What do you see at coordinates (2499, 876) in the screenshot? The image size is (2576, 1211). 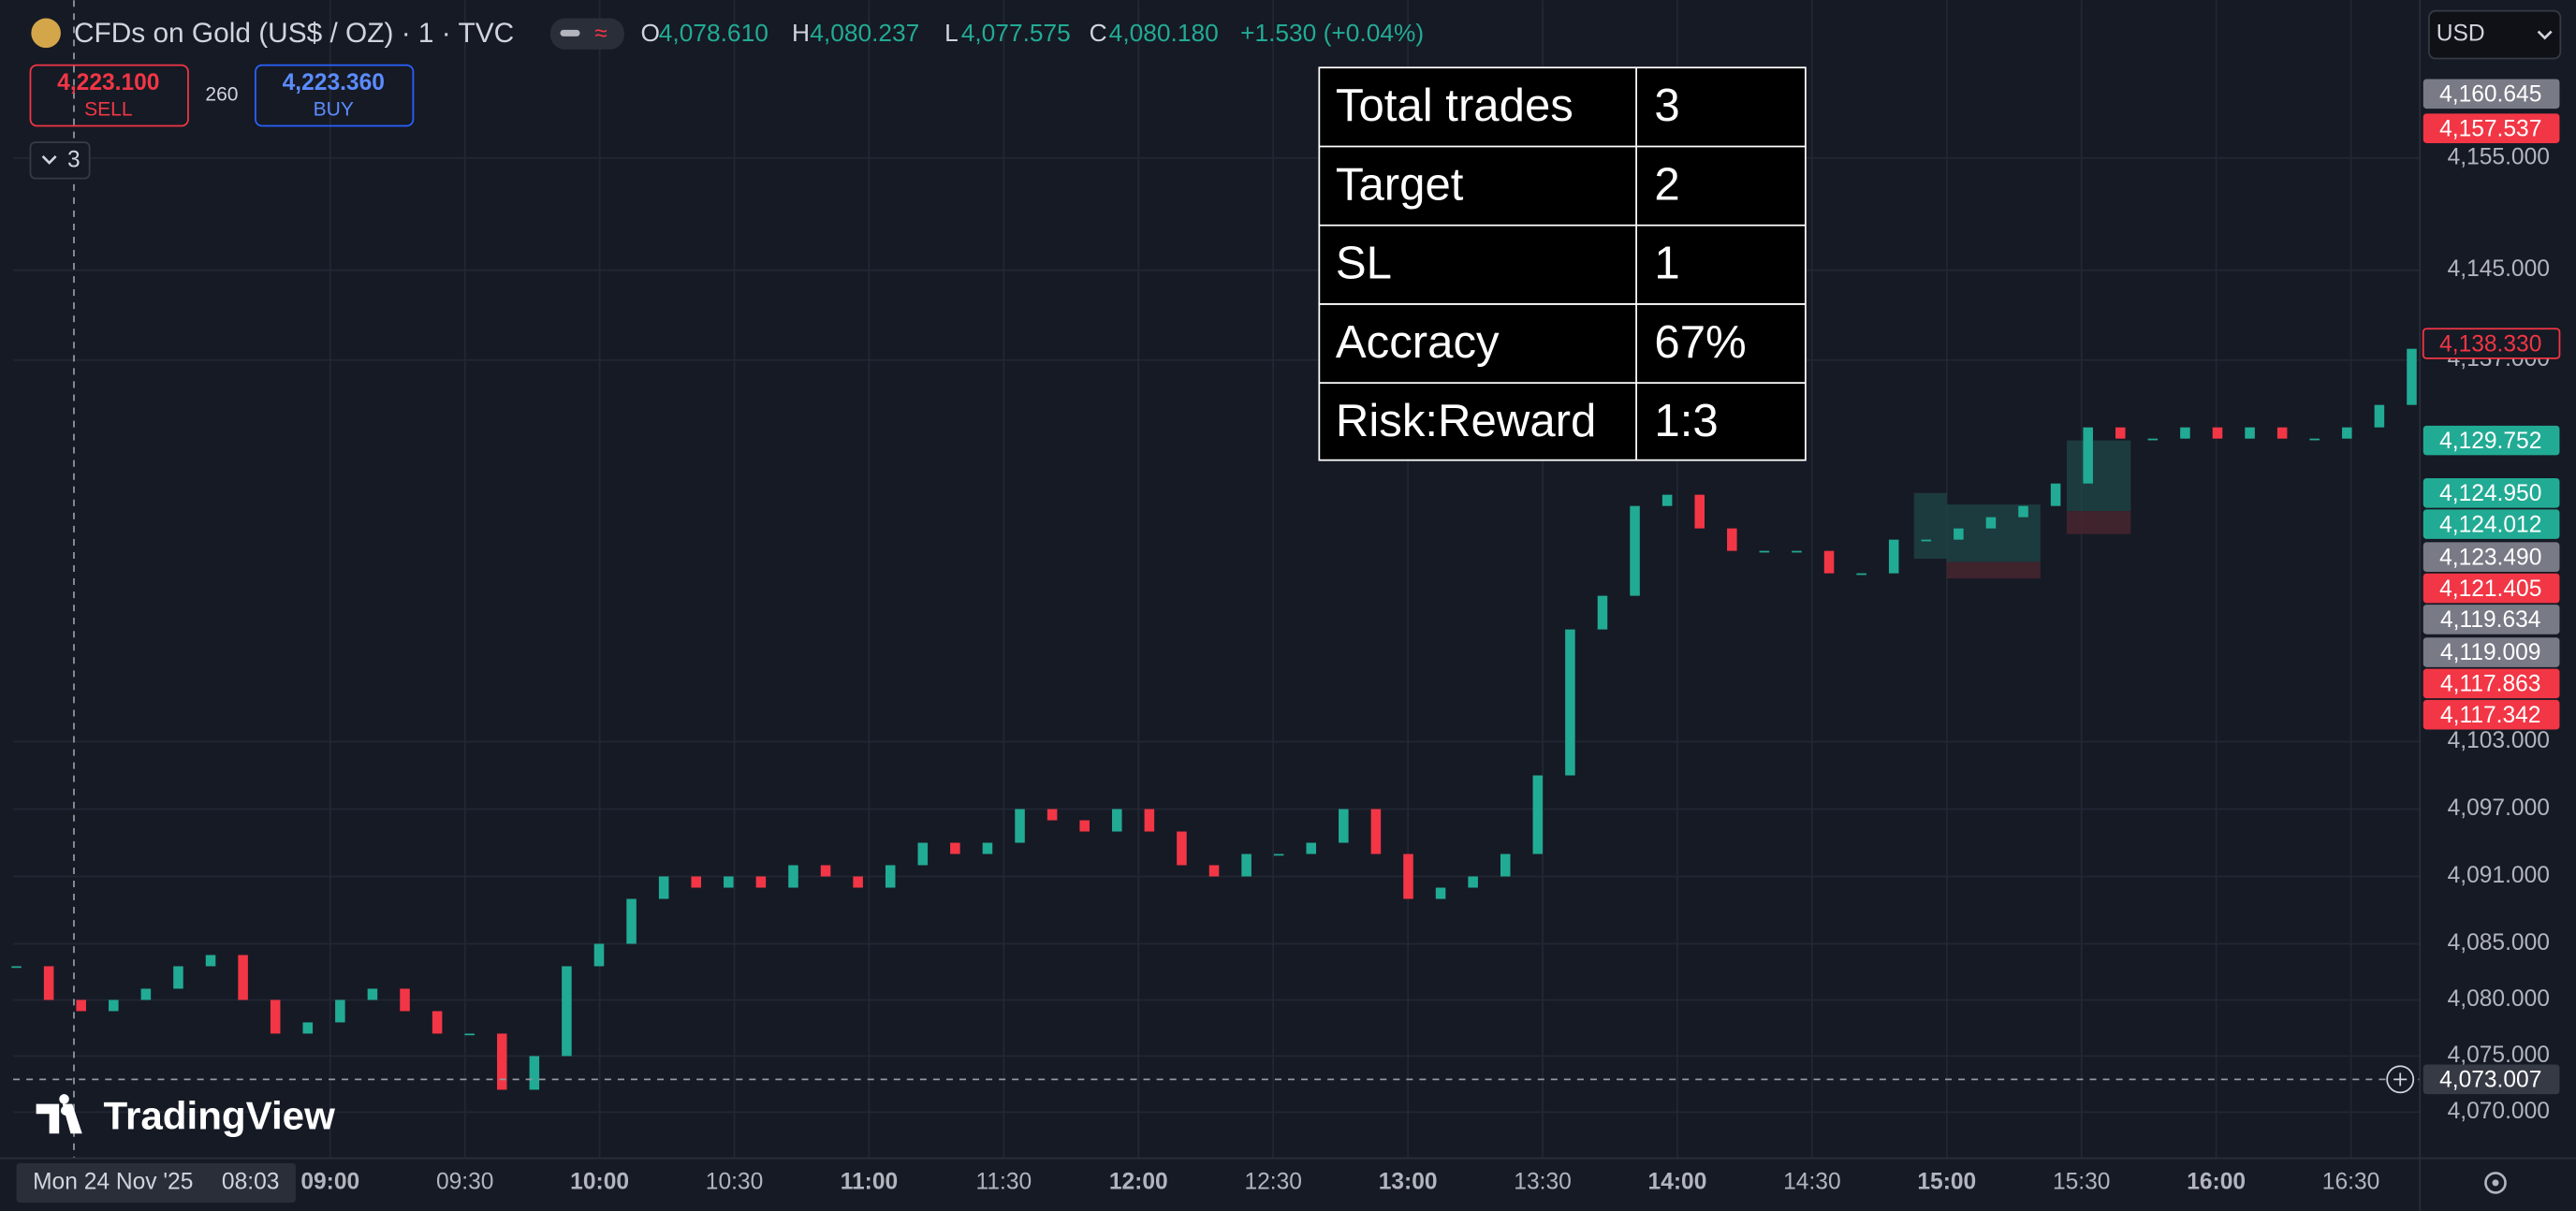 I see `y-tick-label: 4,091.000` at bounding box center [2499, 876].